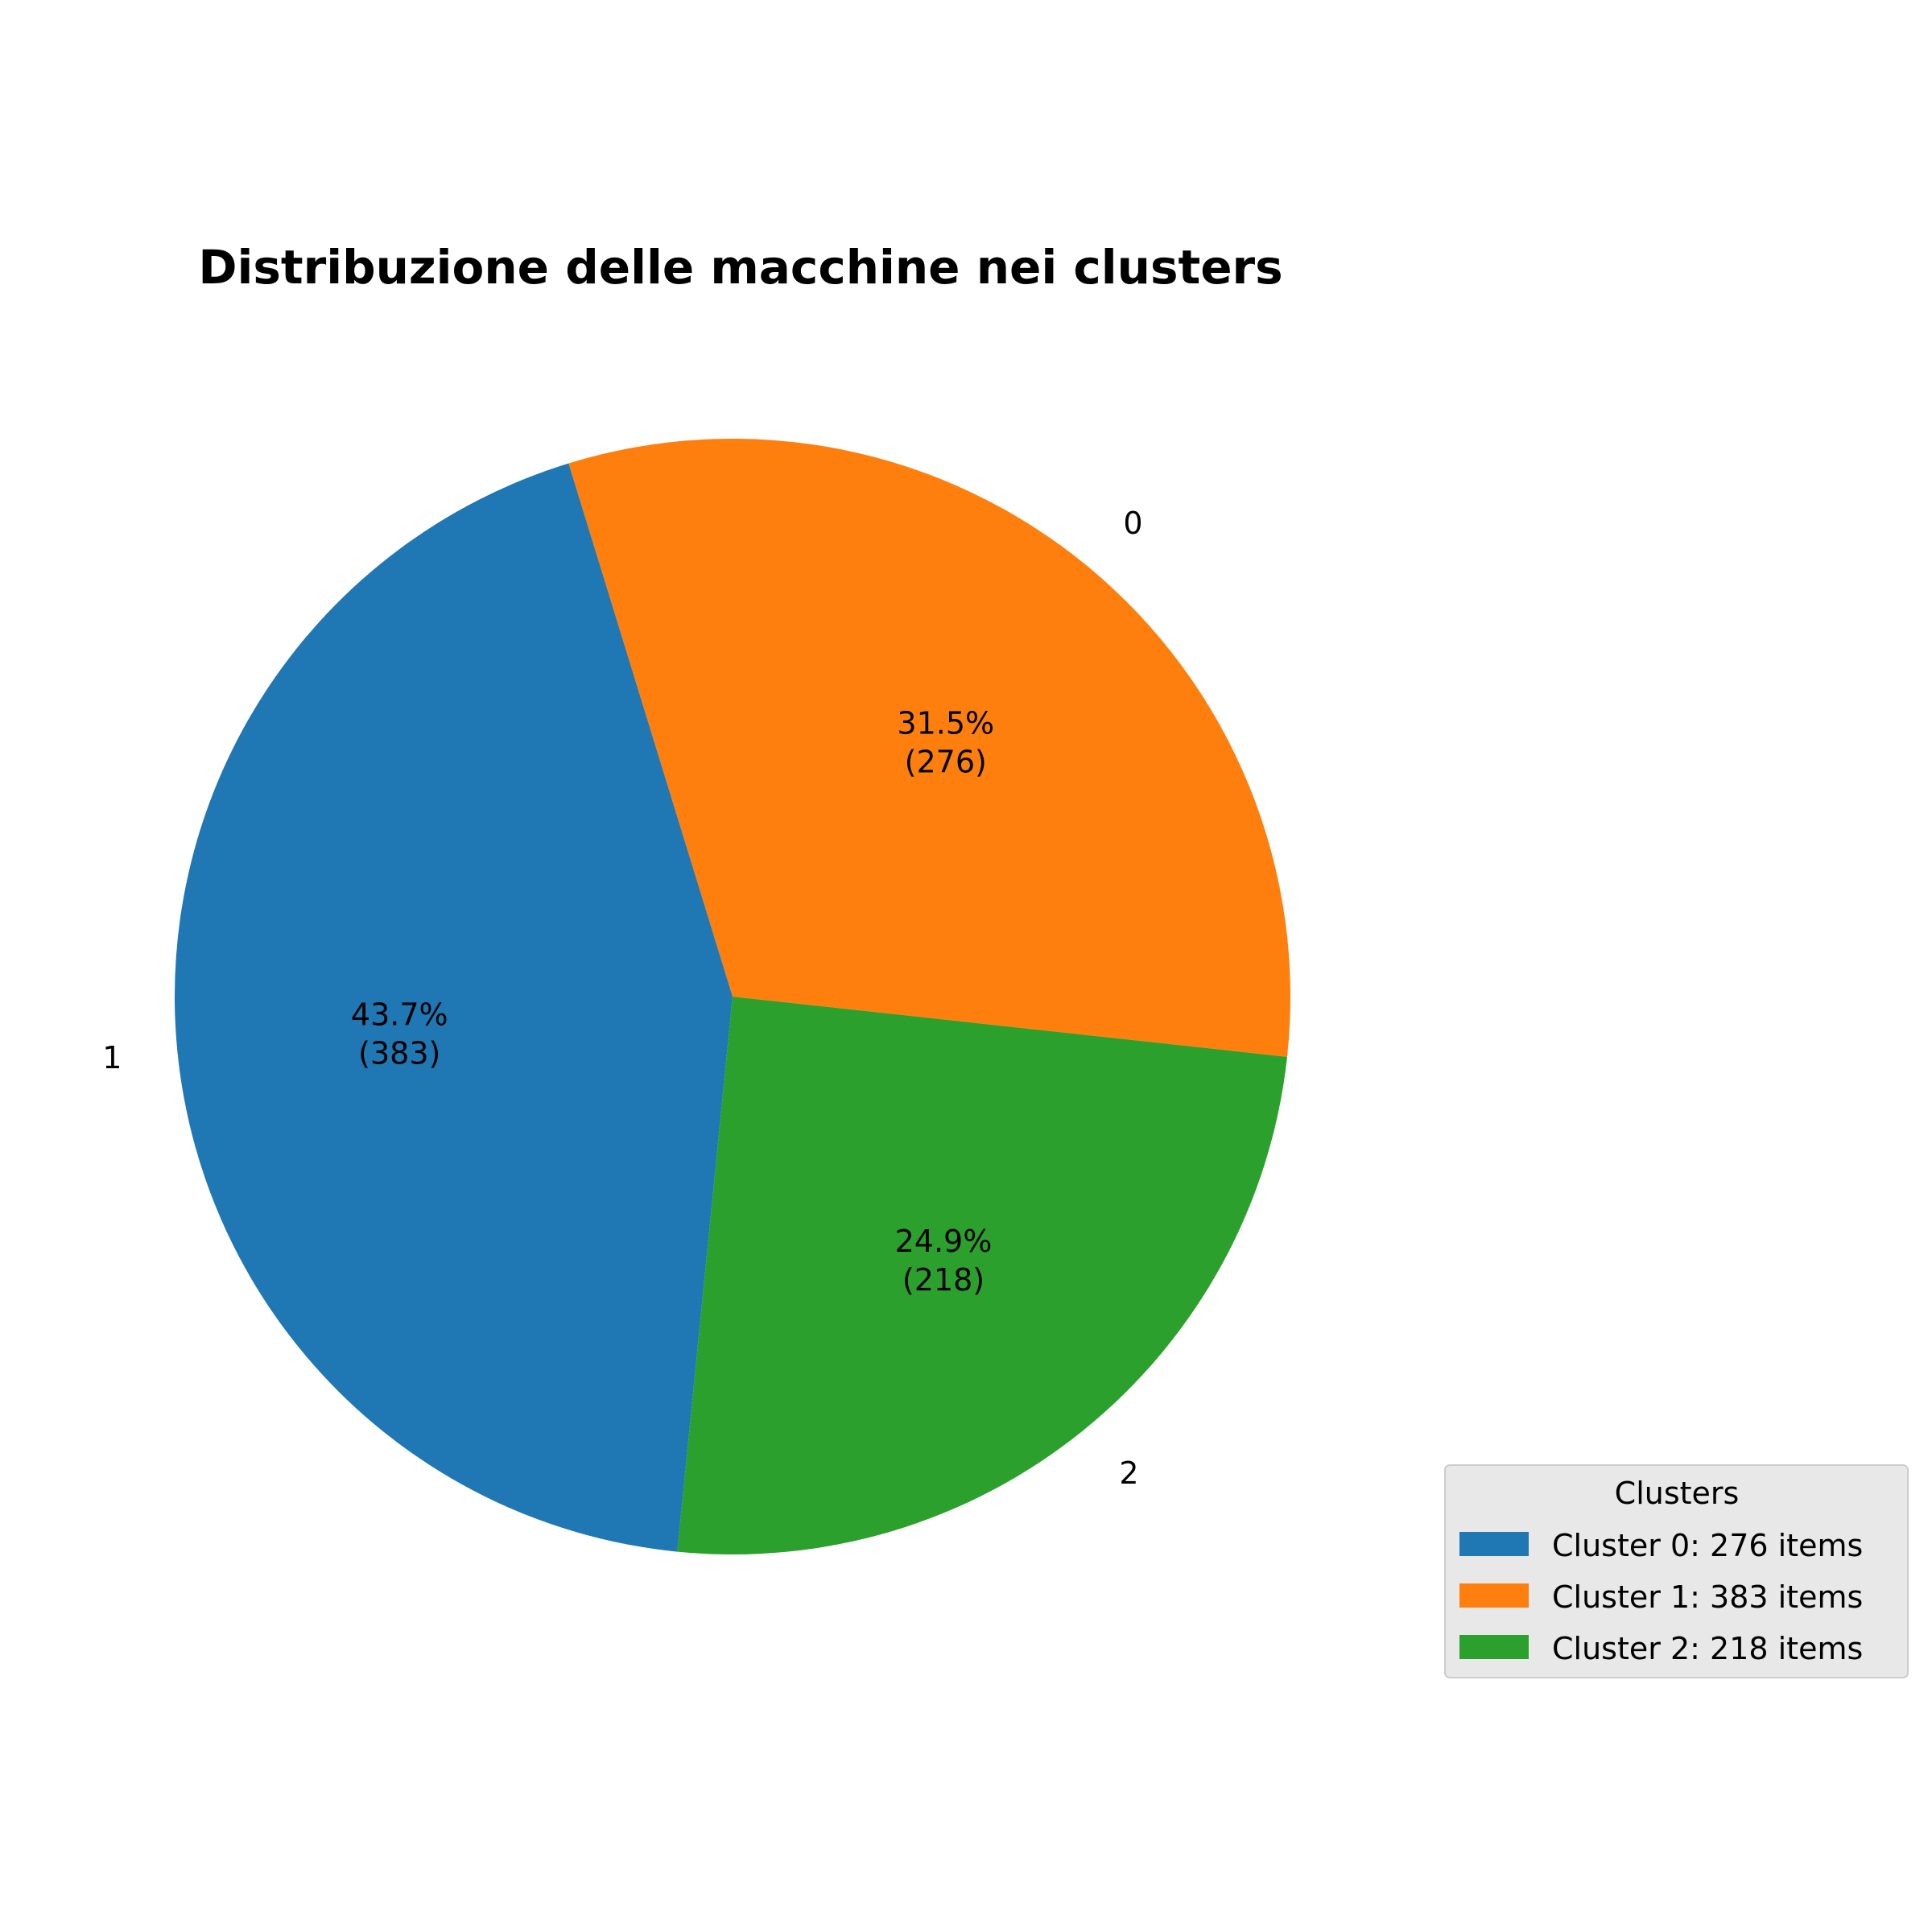  I want to click on slice-count-1: (383), so click(399, 1053).